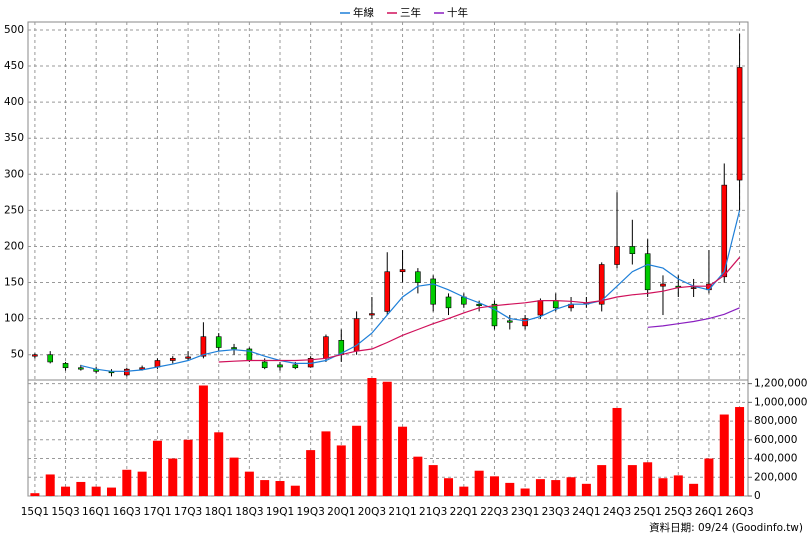  What do you see at coordinates (65, 512) in the screenshot?
I see `x-tick-label: 15Q3` at bounding box center [65, 512].